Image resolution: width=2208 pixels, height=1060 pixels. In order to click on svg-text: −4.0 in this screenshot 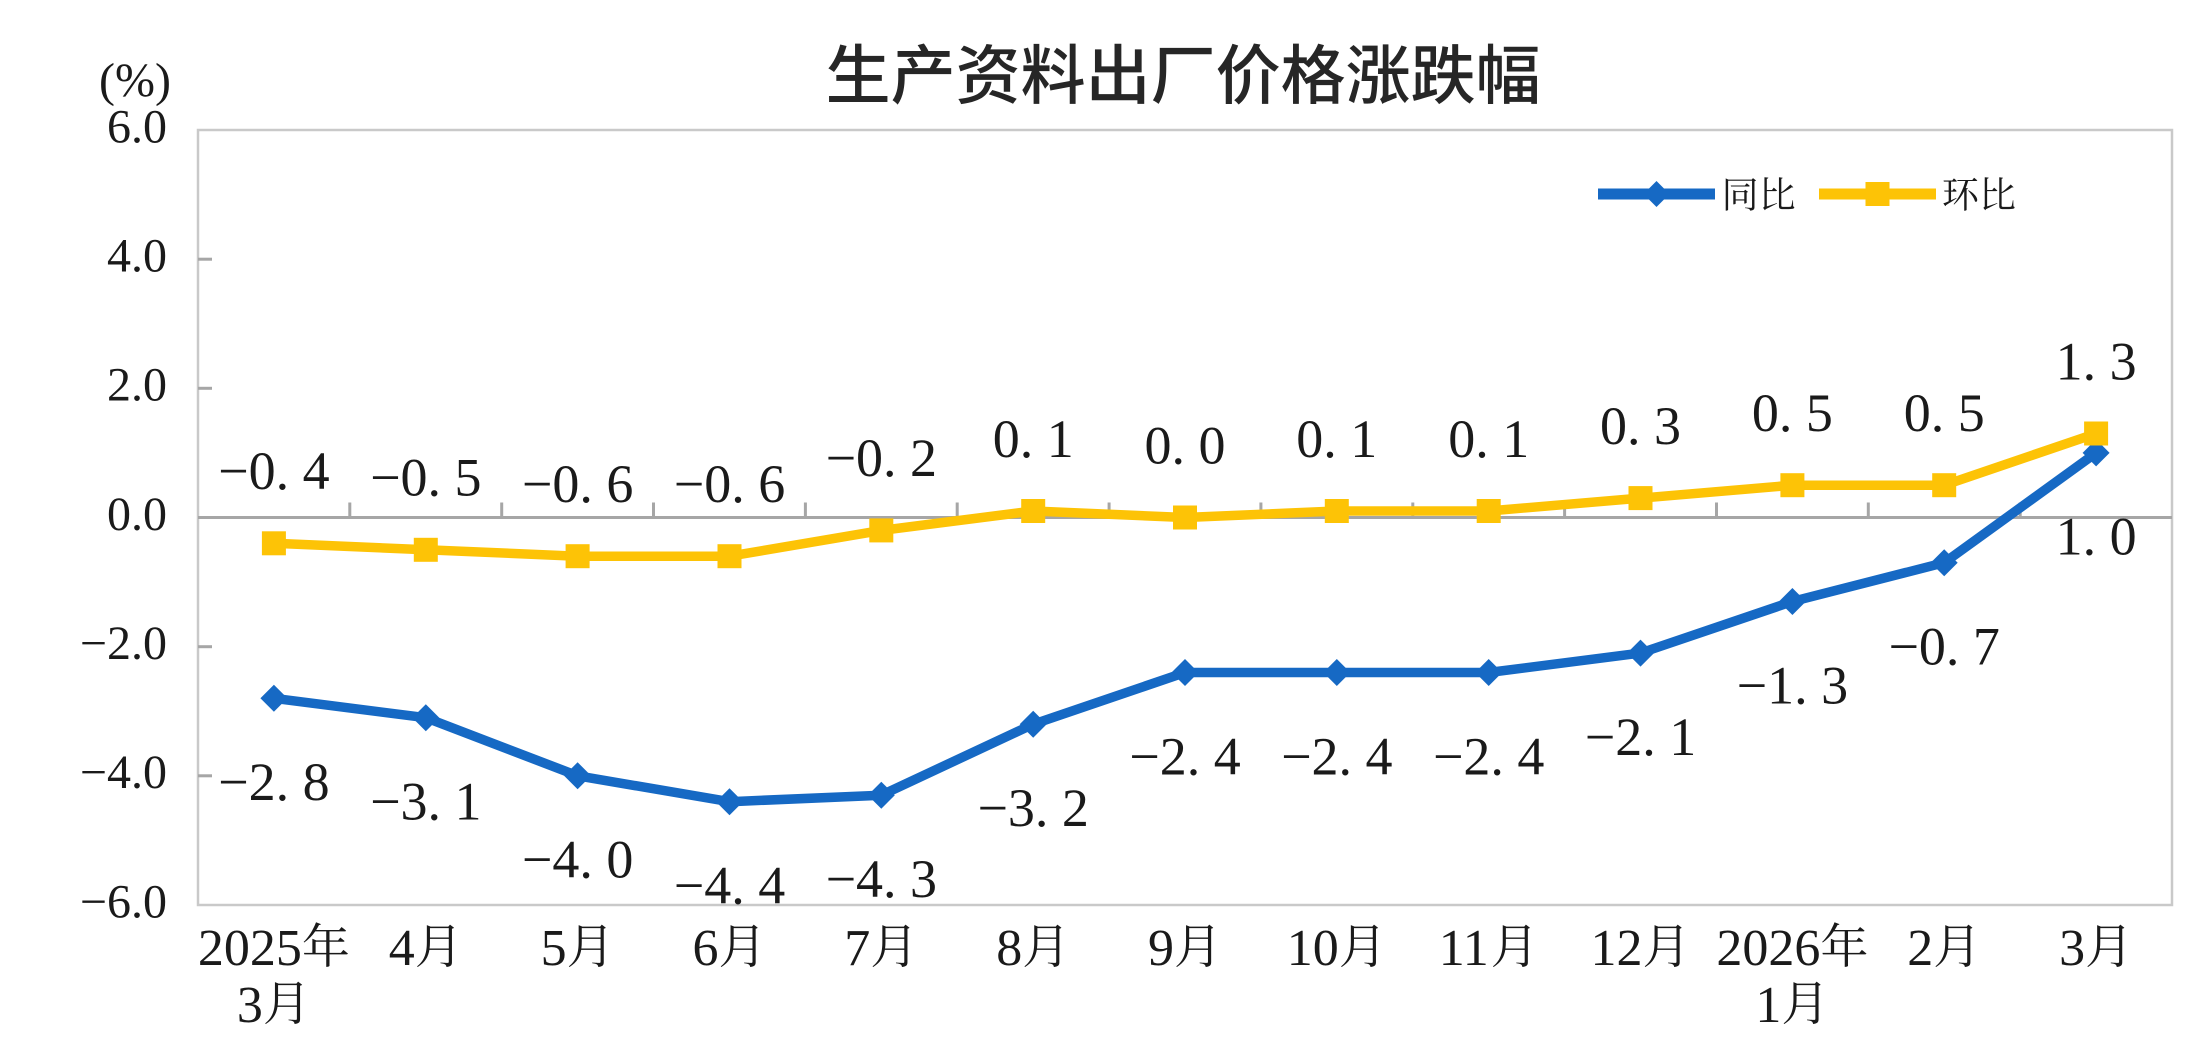, I will do `click(123, 772)`.